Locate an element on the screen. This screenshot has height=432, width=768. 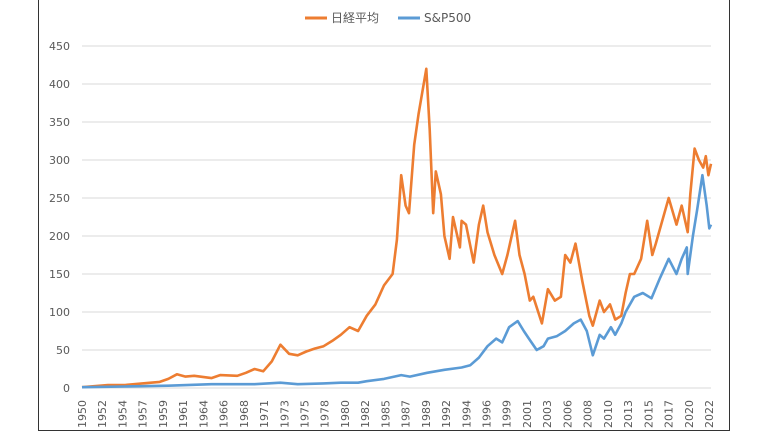
y-tick-label: 350 is located at coordinates (59, 122).